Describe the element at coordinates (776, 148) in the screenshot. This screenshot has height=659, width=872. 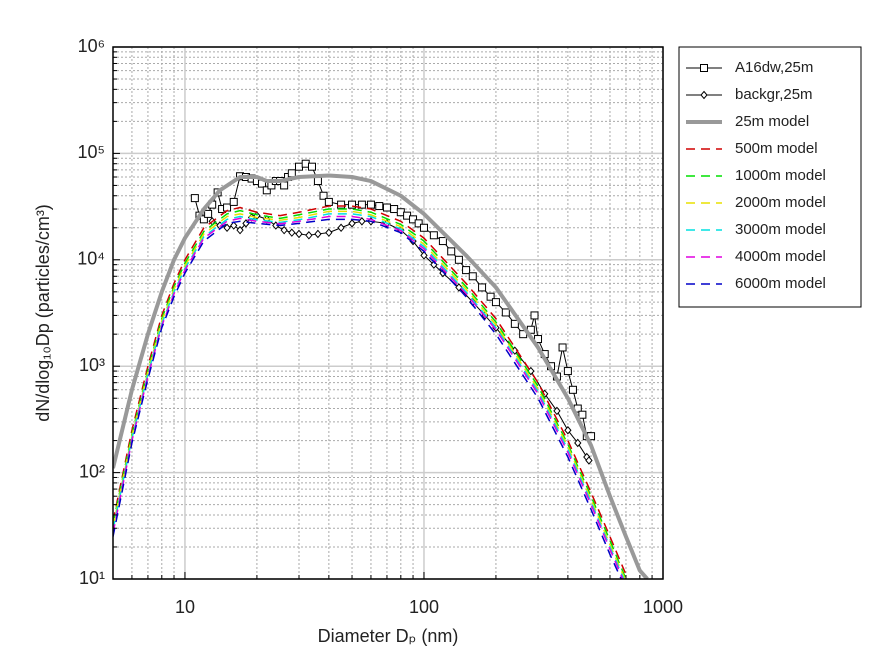
I see `legend-label: 500m model` at that location.